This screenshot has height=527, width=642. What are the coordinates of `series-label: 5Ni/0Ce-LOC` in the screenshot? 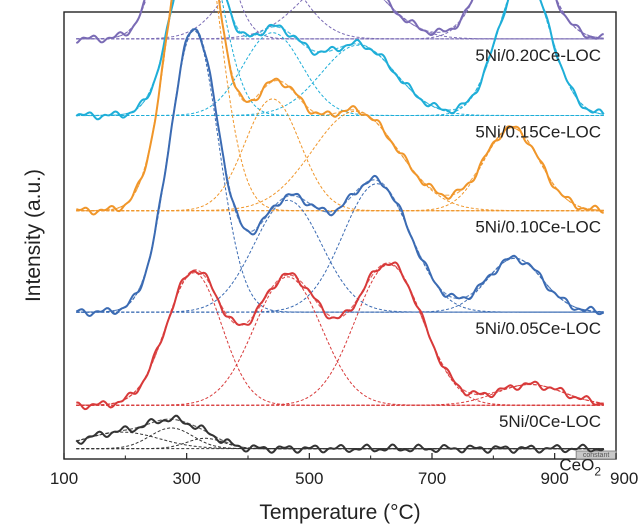 It's located at (550, 421).